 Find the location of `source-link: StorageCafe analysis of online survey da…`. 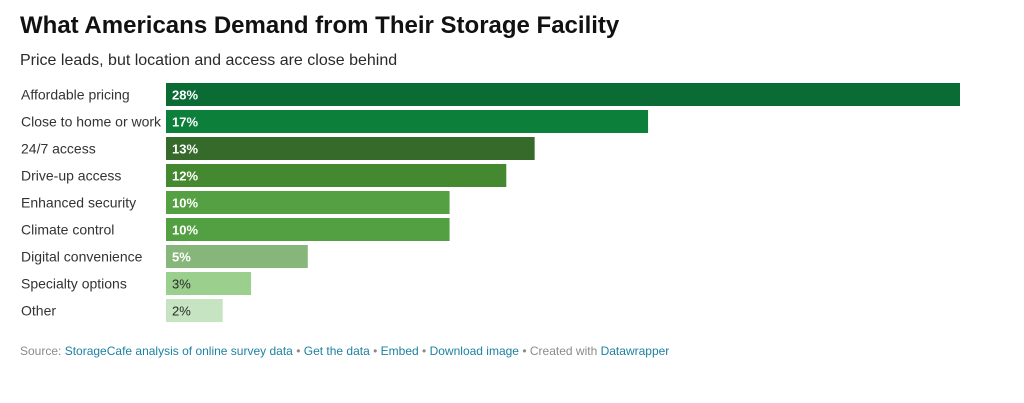

source-link: StorageCafe analysis of online survey da… is located at coordinates (178, 351).